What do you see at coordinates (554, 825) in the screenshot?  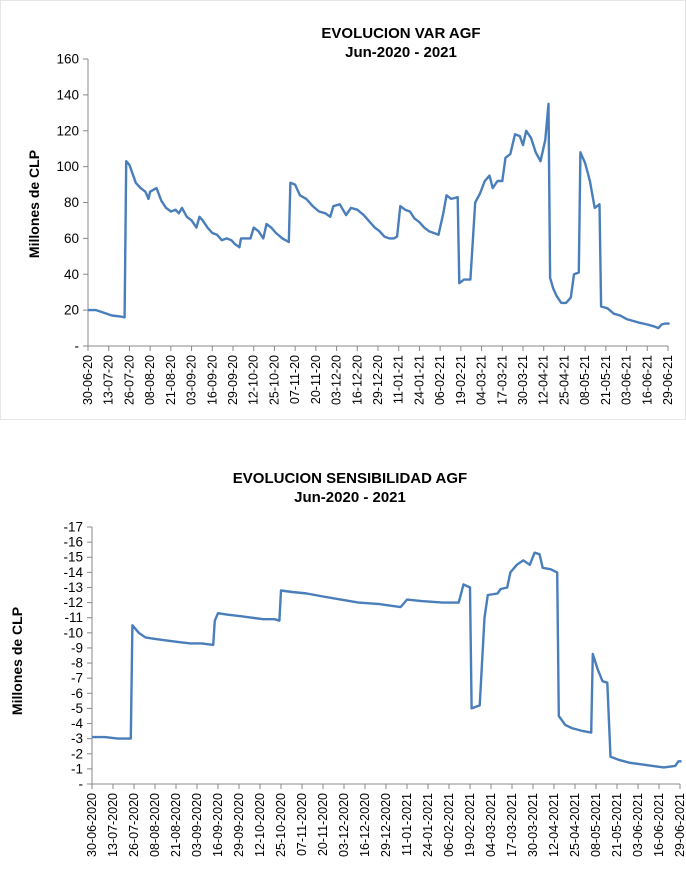 I see `x-tick-label: 12-04-2021` at bounding box center [554, 825].